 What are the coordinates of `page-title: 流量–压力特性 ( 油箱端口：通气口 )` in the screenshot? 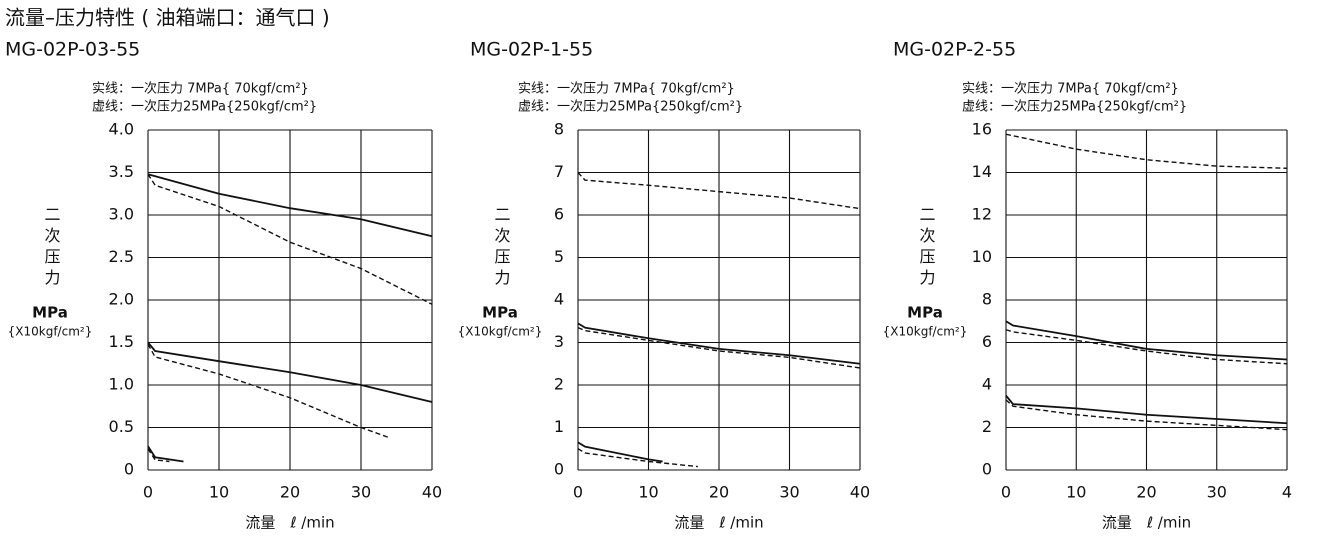 It's located at (167, 18).